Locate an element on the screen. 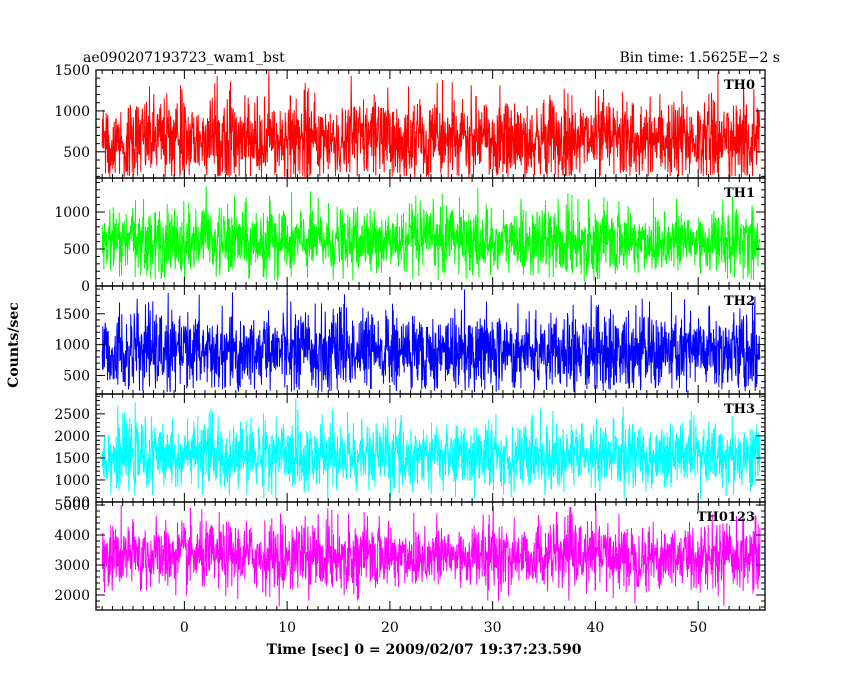  panel-th3: 500 1000 1500 2000 2500 TH3 is located at coordinates (410, 452).